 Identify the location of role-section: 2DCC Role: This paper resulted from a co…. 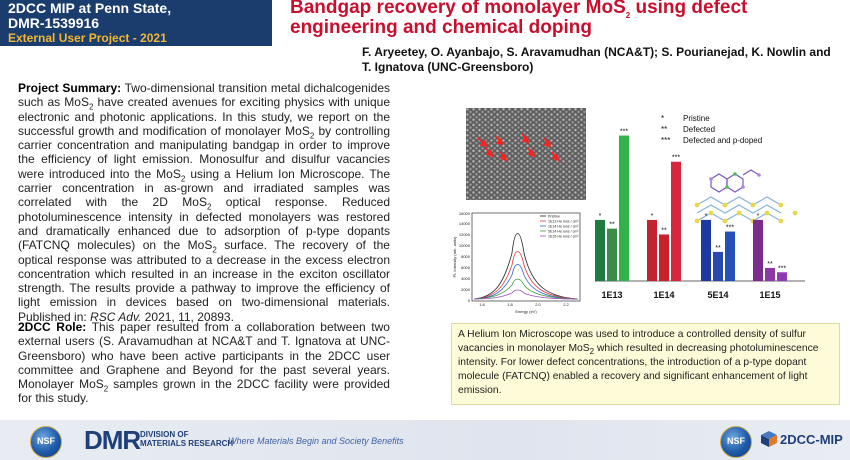
(204, 363).